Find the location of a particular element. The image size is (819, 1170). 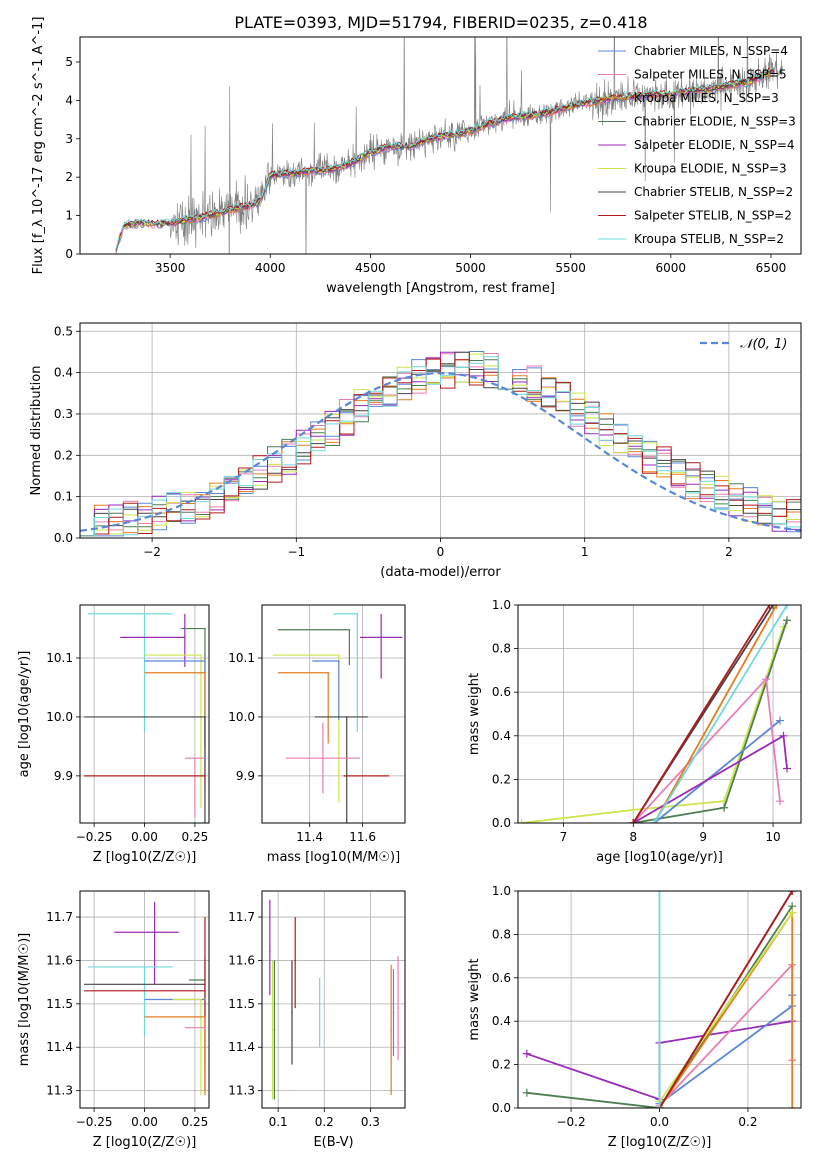

legend-label: Chabrier MILES, N_SSP=4 is located at coordinates (711, 51).